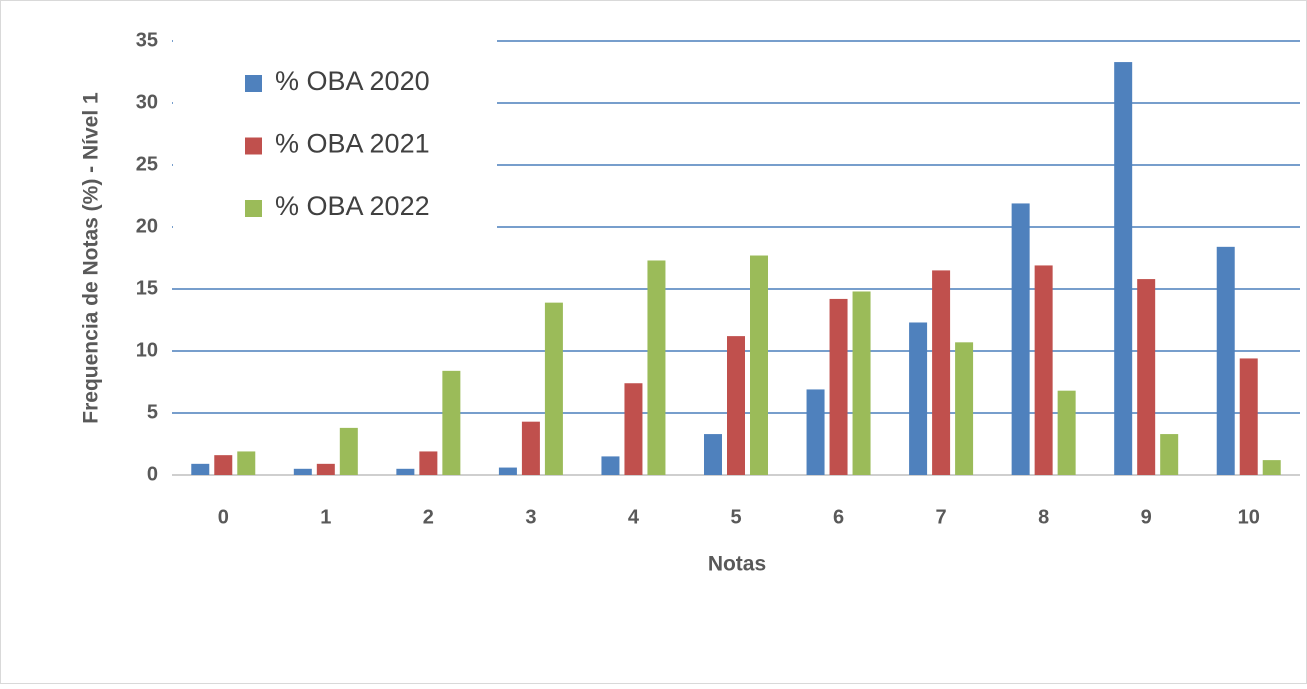 This screenshot has width=1307, height=689. I want to click on x-tick-label: 6, so click(838, 517).